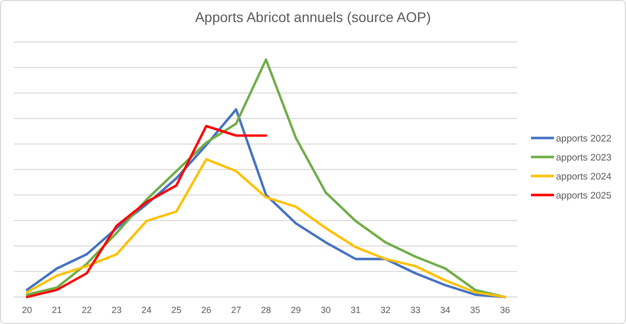 The height and width of the screenshot is (324, 626). What do you see at coordinates (445, 310) in the screenshot?
I see `x-tick-label: 34` at bounding box center [445, 310].